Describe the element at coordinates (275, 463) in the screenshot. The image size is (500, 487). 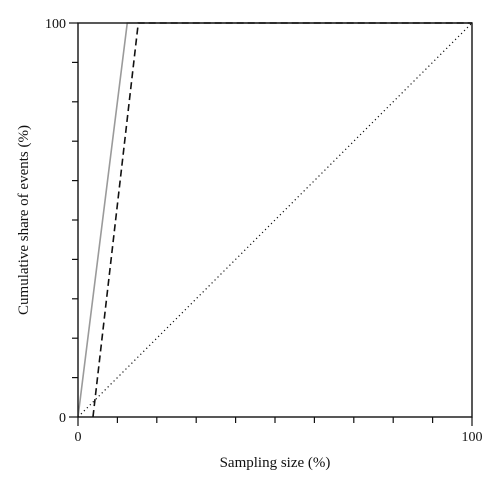
I see `x-axis-title: Sampling size (%)` at that location.